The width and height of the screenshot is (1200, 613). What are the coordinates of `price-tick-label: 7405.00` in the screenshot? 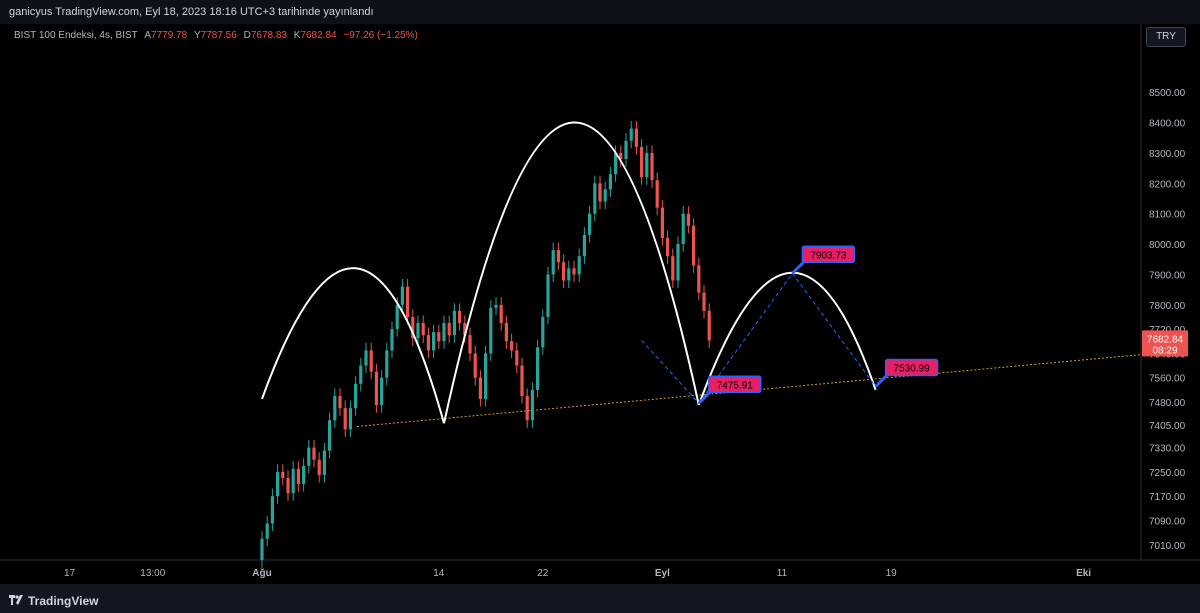 It's located at (1167, 426).